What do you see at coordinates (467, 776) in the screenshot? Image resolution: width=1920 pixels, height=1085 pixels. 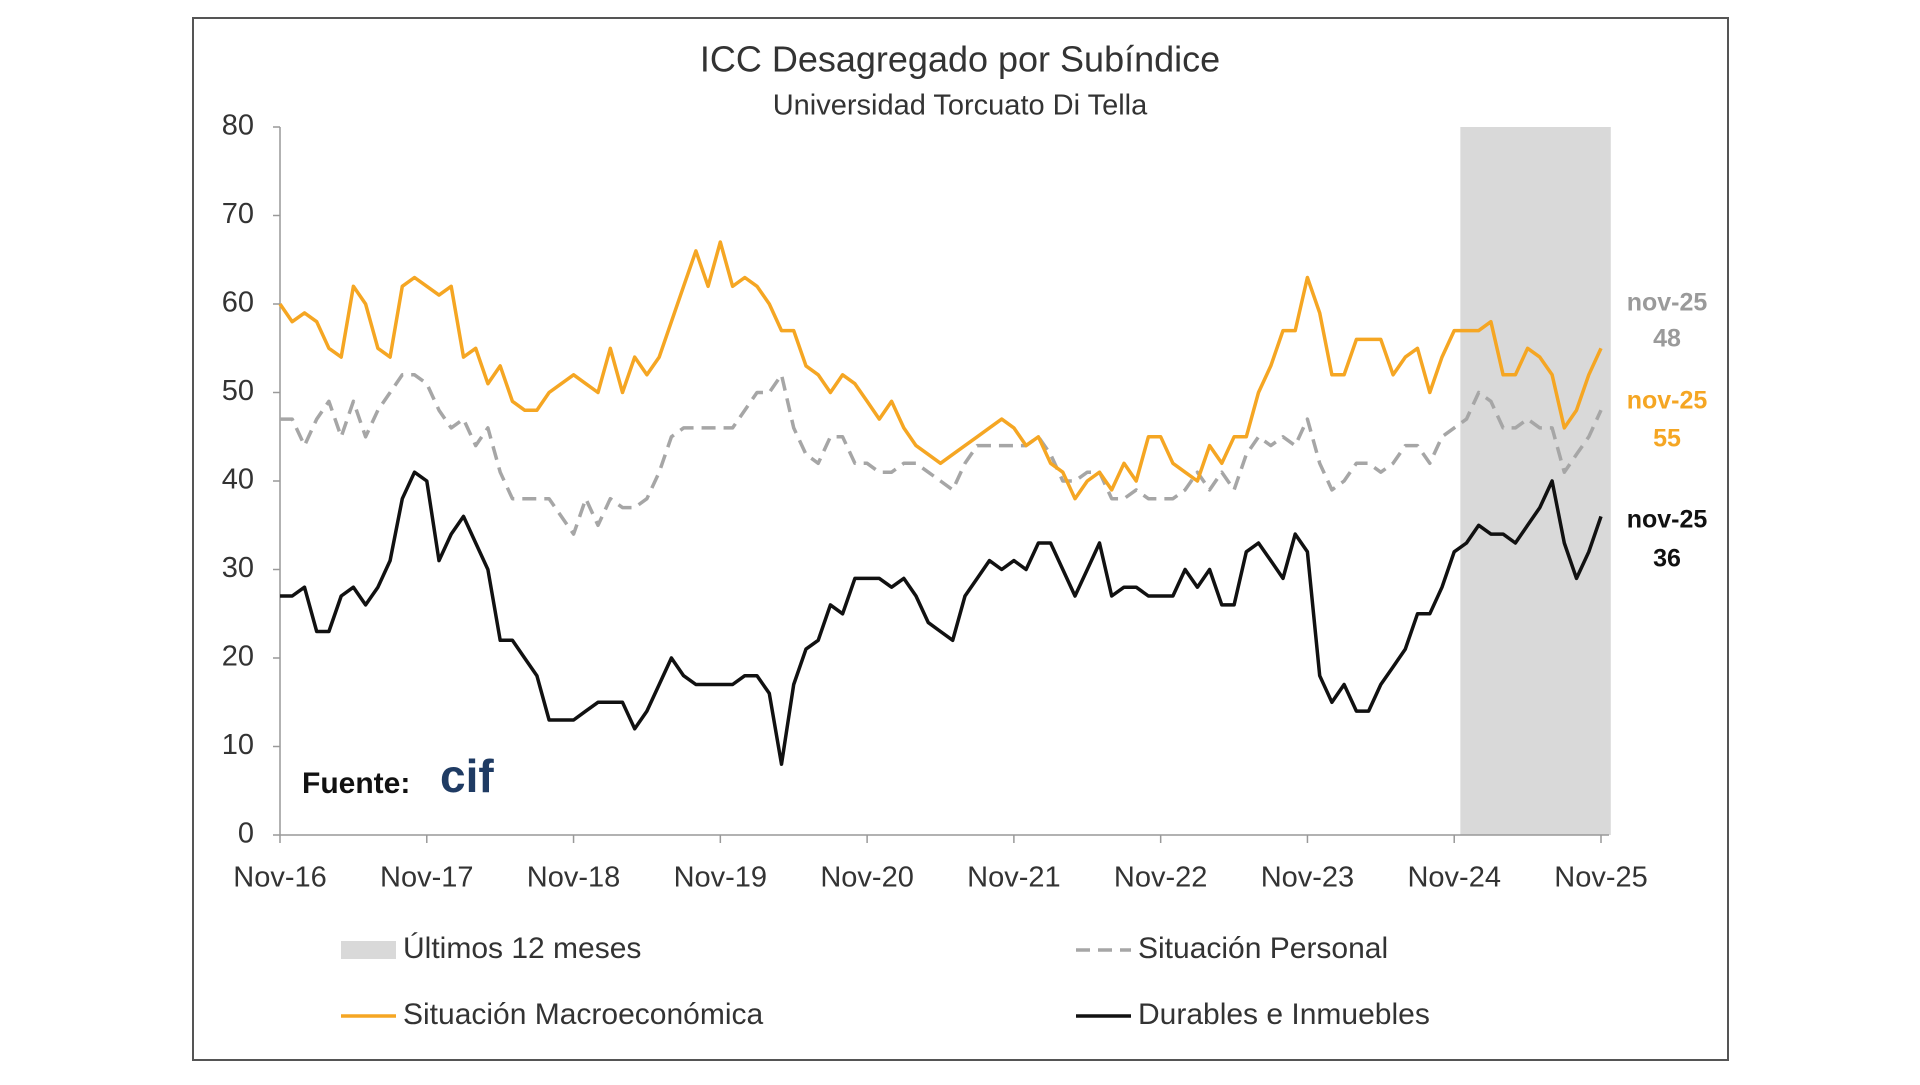 I see `source-logo: cif` at bounding box center [467, 776].